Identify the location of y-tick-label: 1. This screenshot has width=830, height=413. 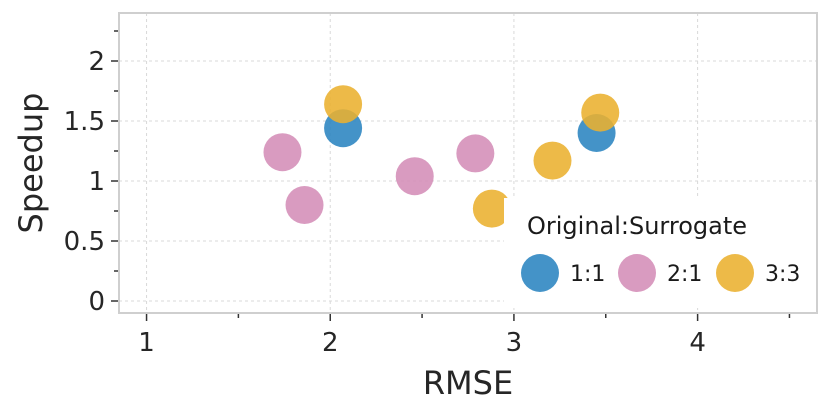
(96, 182).